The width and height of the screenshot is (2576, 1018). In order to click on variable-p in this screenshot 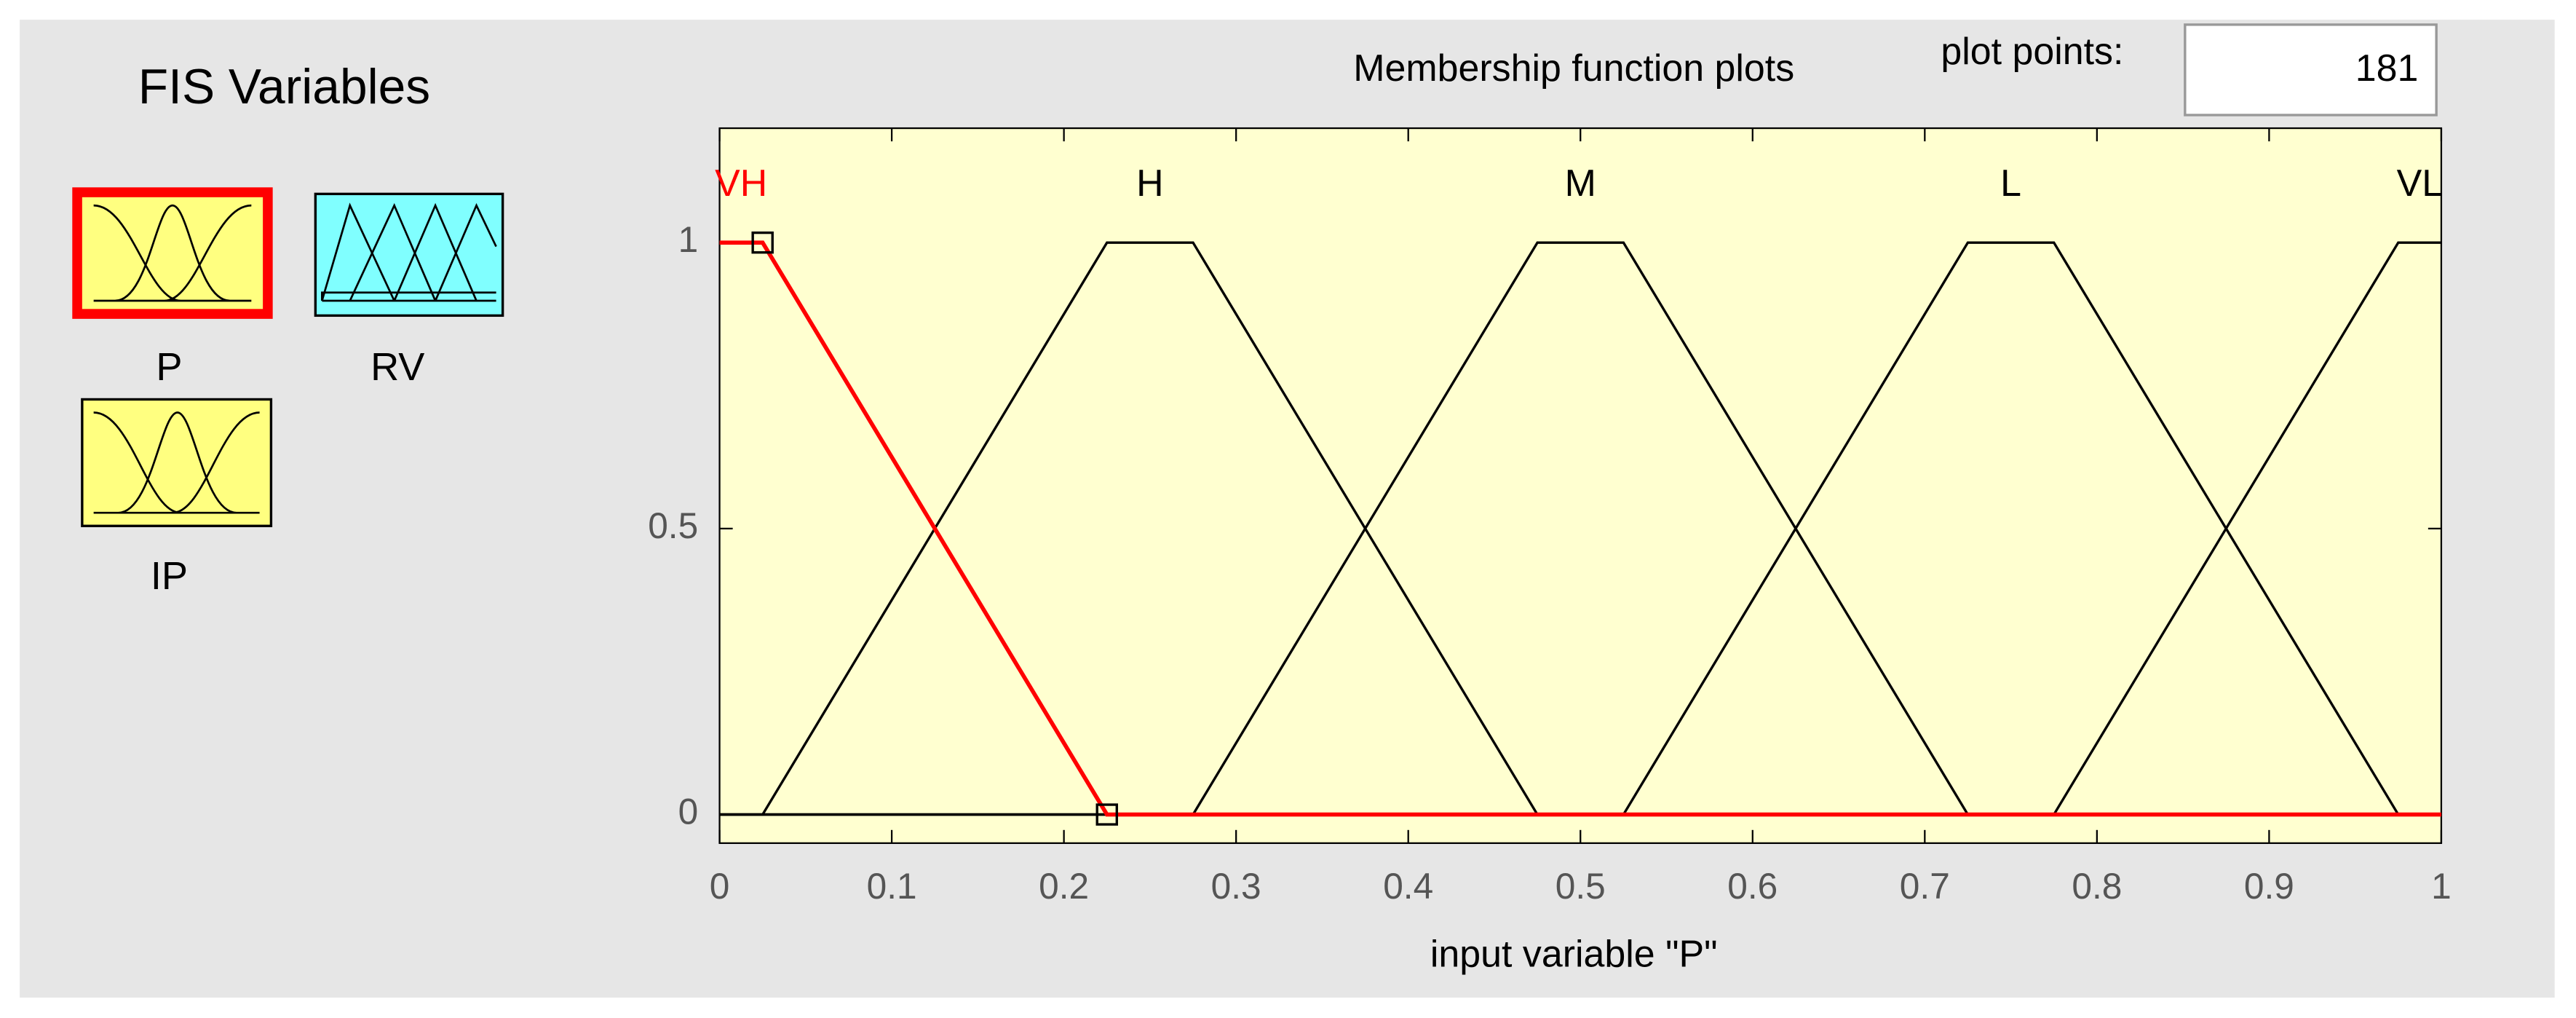, I will do `click(172, 253)`.